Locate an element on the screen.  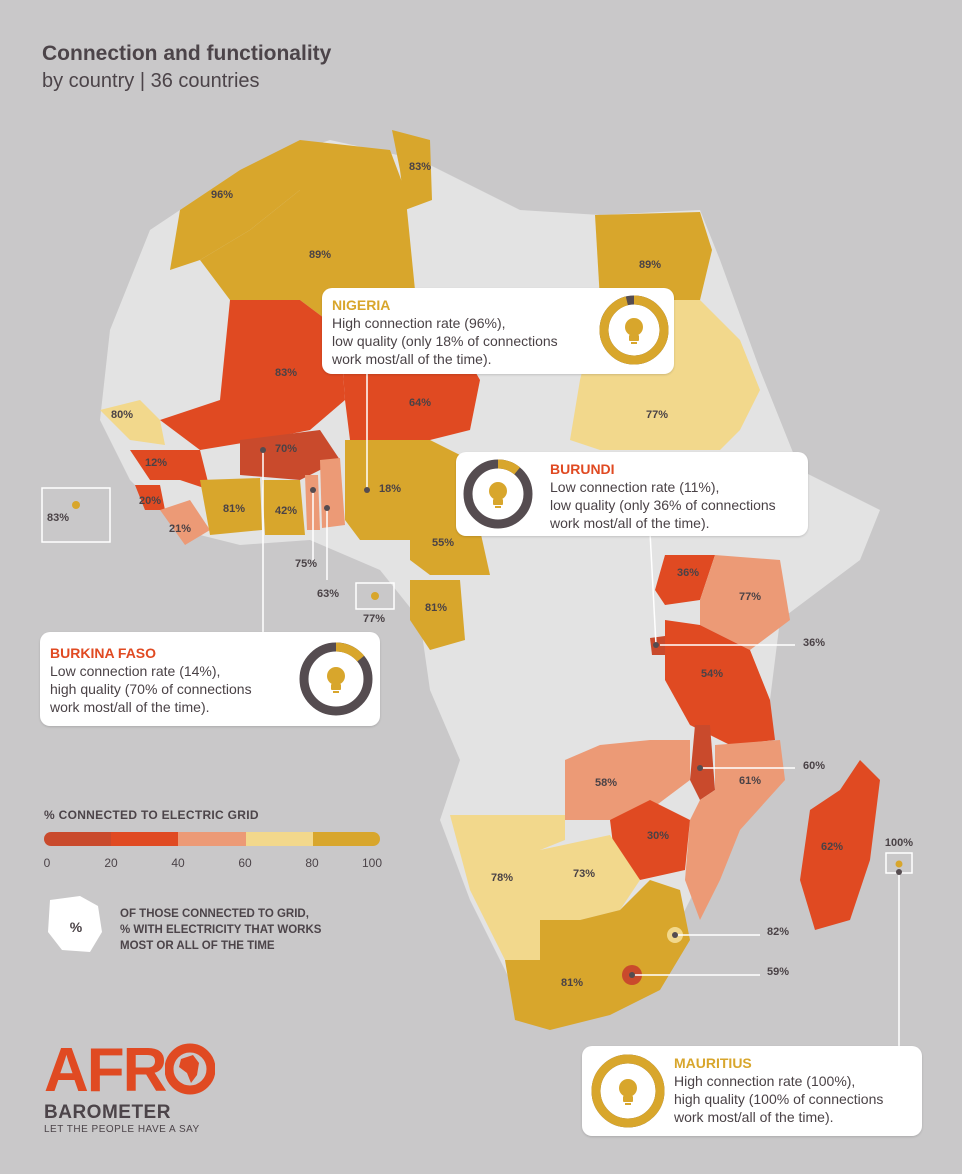
legend-symbol: % is located at coordinates (76, 927).